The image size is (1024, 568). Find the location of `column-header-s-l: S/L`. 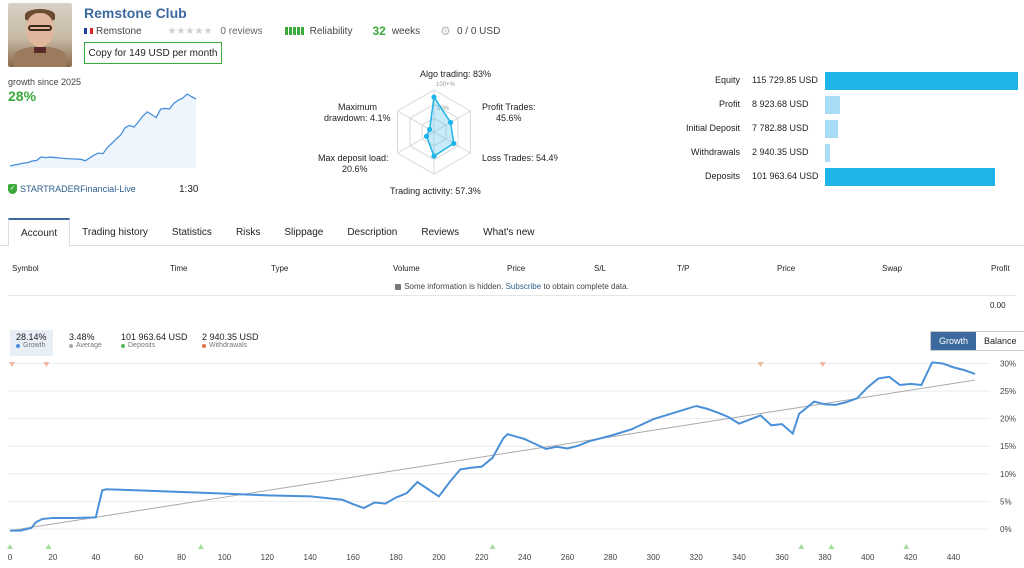

column-header-s-l: S/L is located at coordinates (600, 268).